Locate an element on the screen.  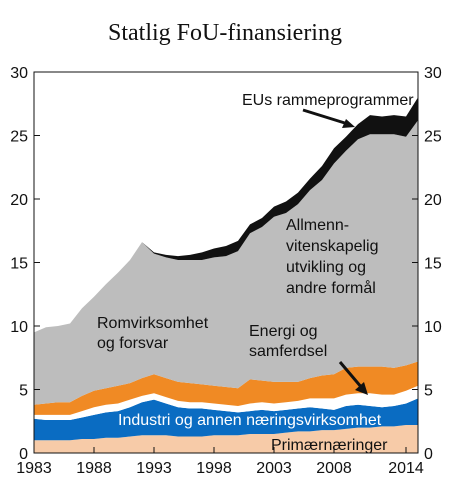
label-primaernaeringer: Primærnæringer is located at coordinates (329, 445).